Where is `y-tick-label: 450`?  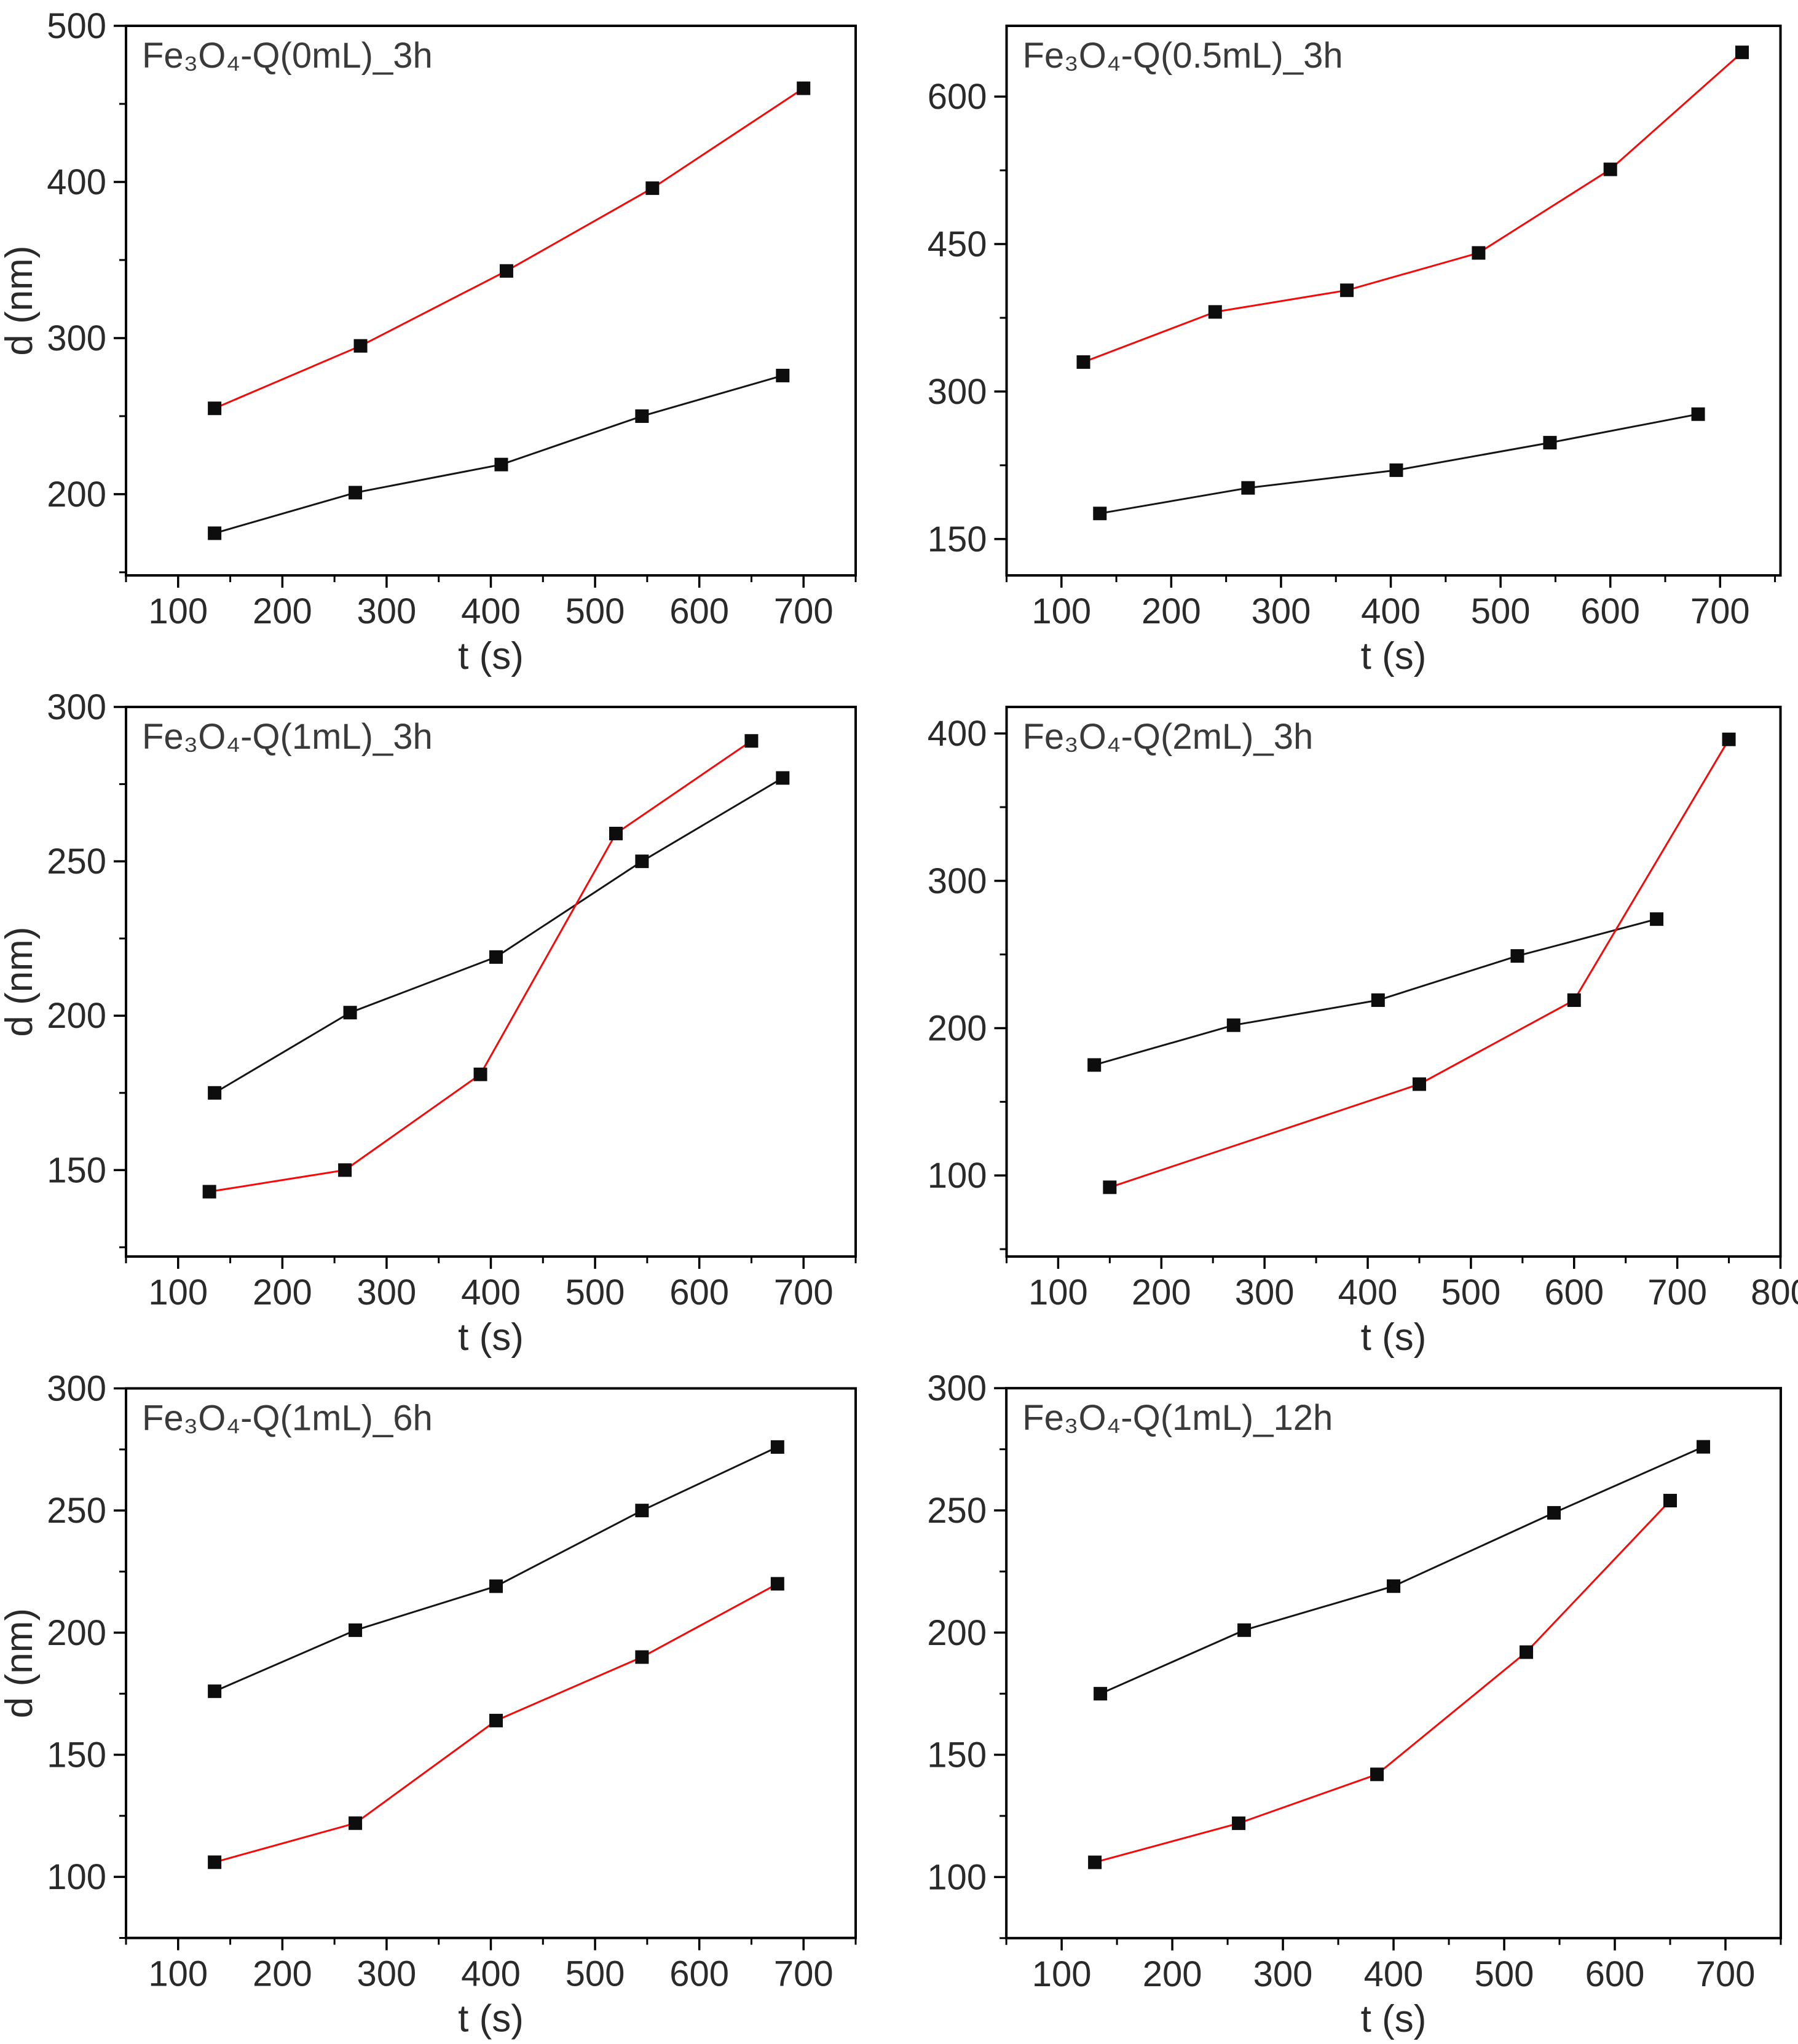 y-tick-label: 450 is located at coordinates (957, 244).